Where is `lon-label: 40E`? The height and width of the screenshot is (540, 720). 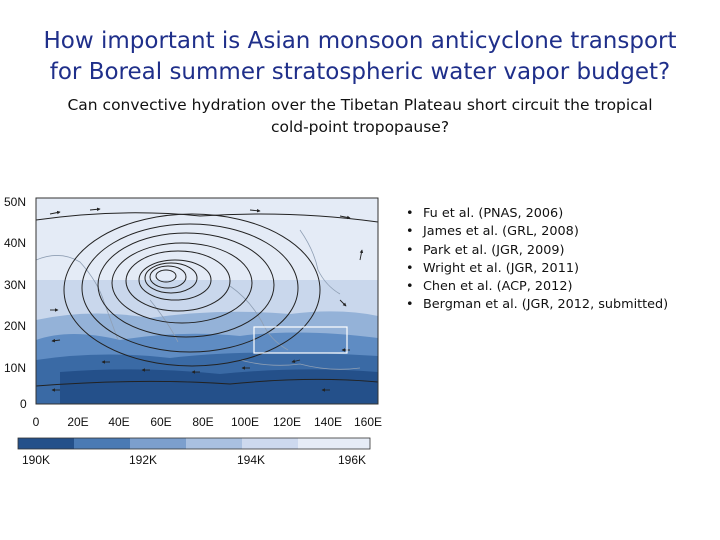
lon-label: 40E is located at coordinates (118, 422).